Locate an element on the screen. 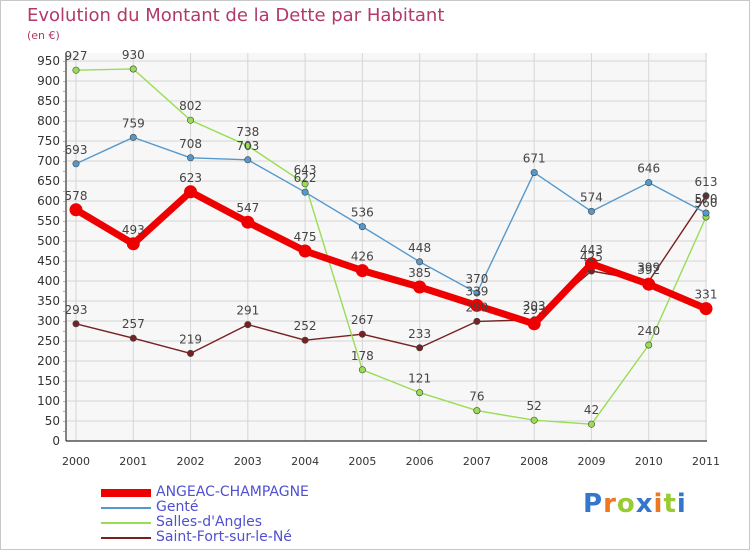  data-label: 693 is located at coordinates (76, 150).